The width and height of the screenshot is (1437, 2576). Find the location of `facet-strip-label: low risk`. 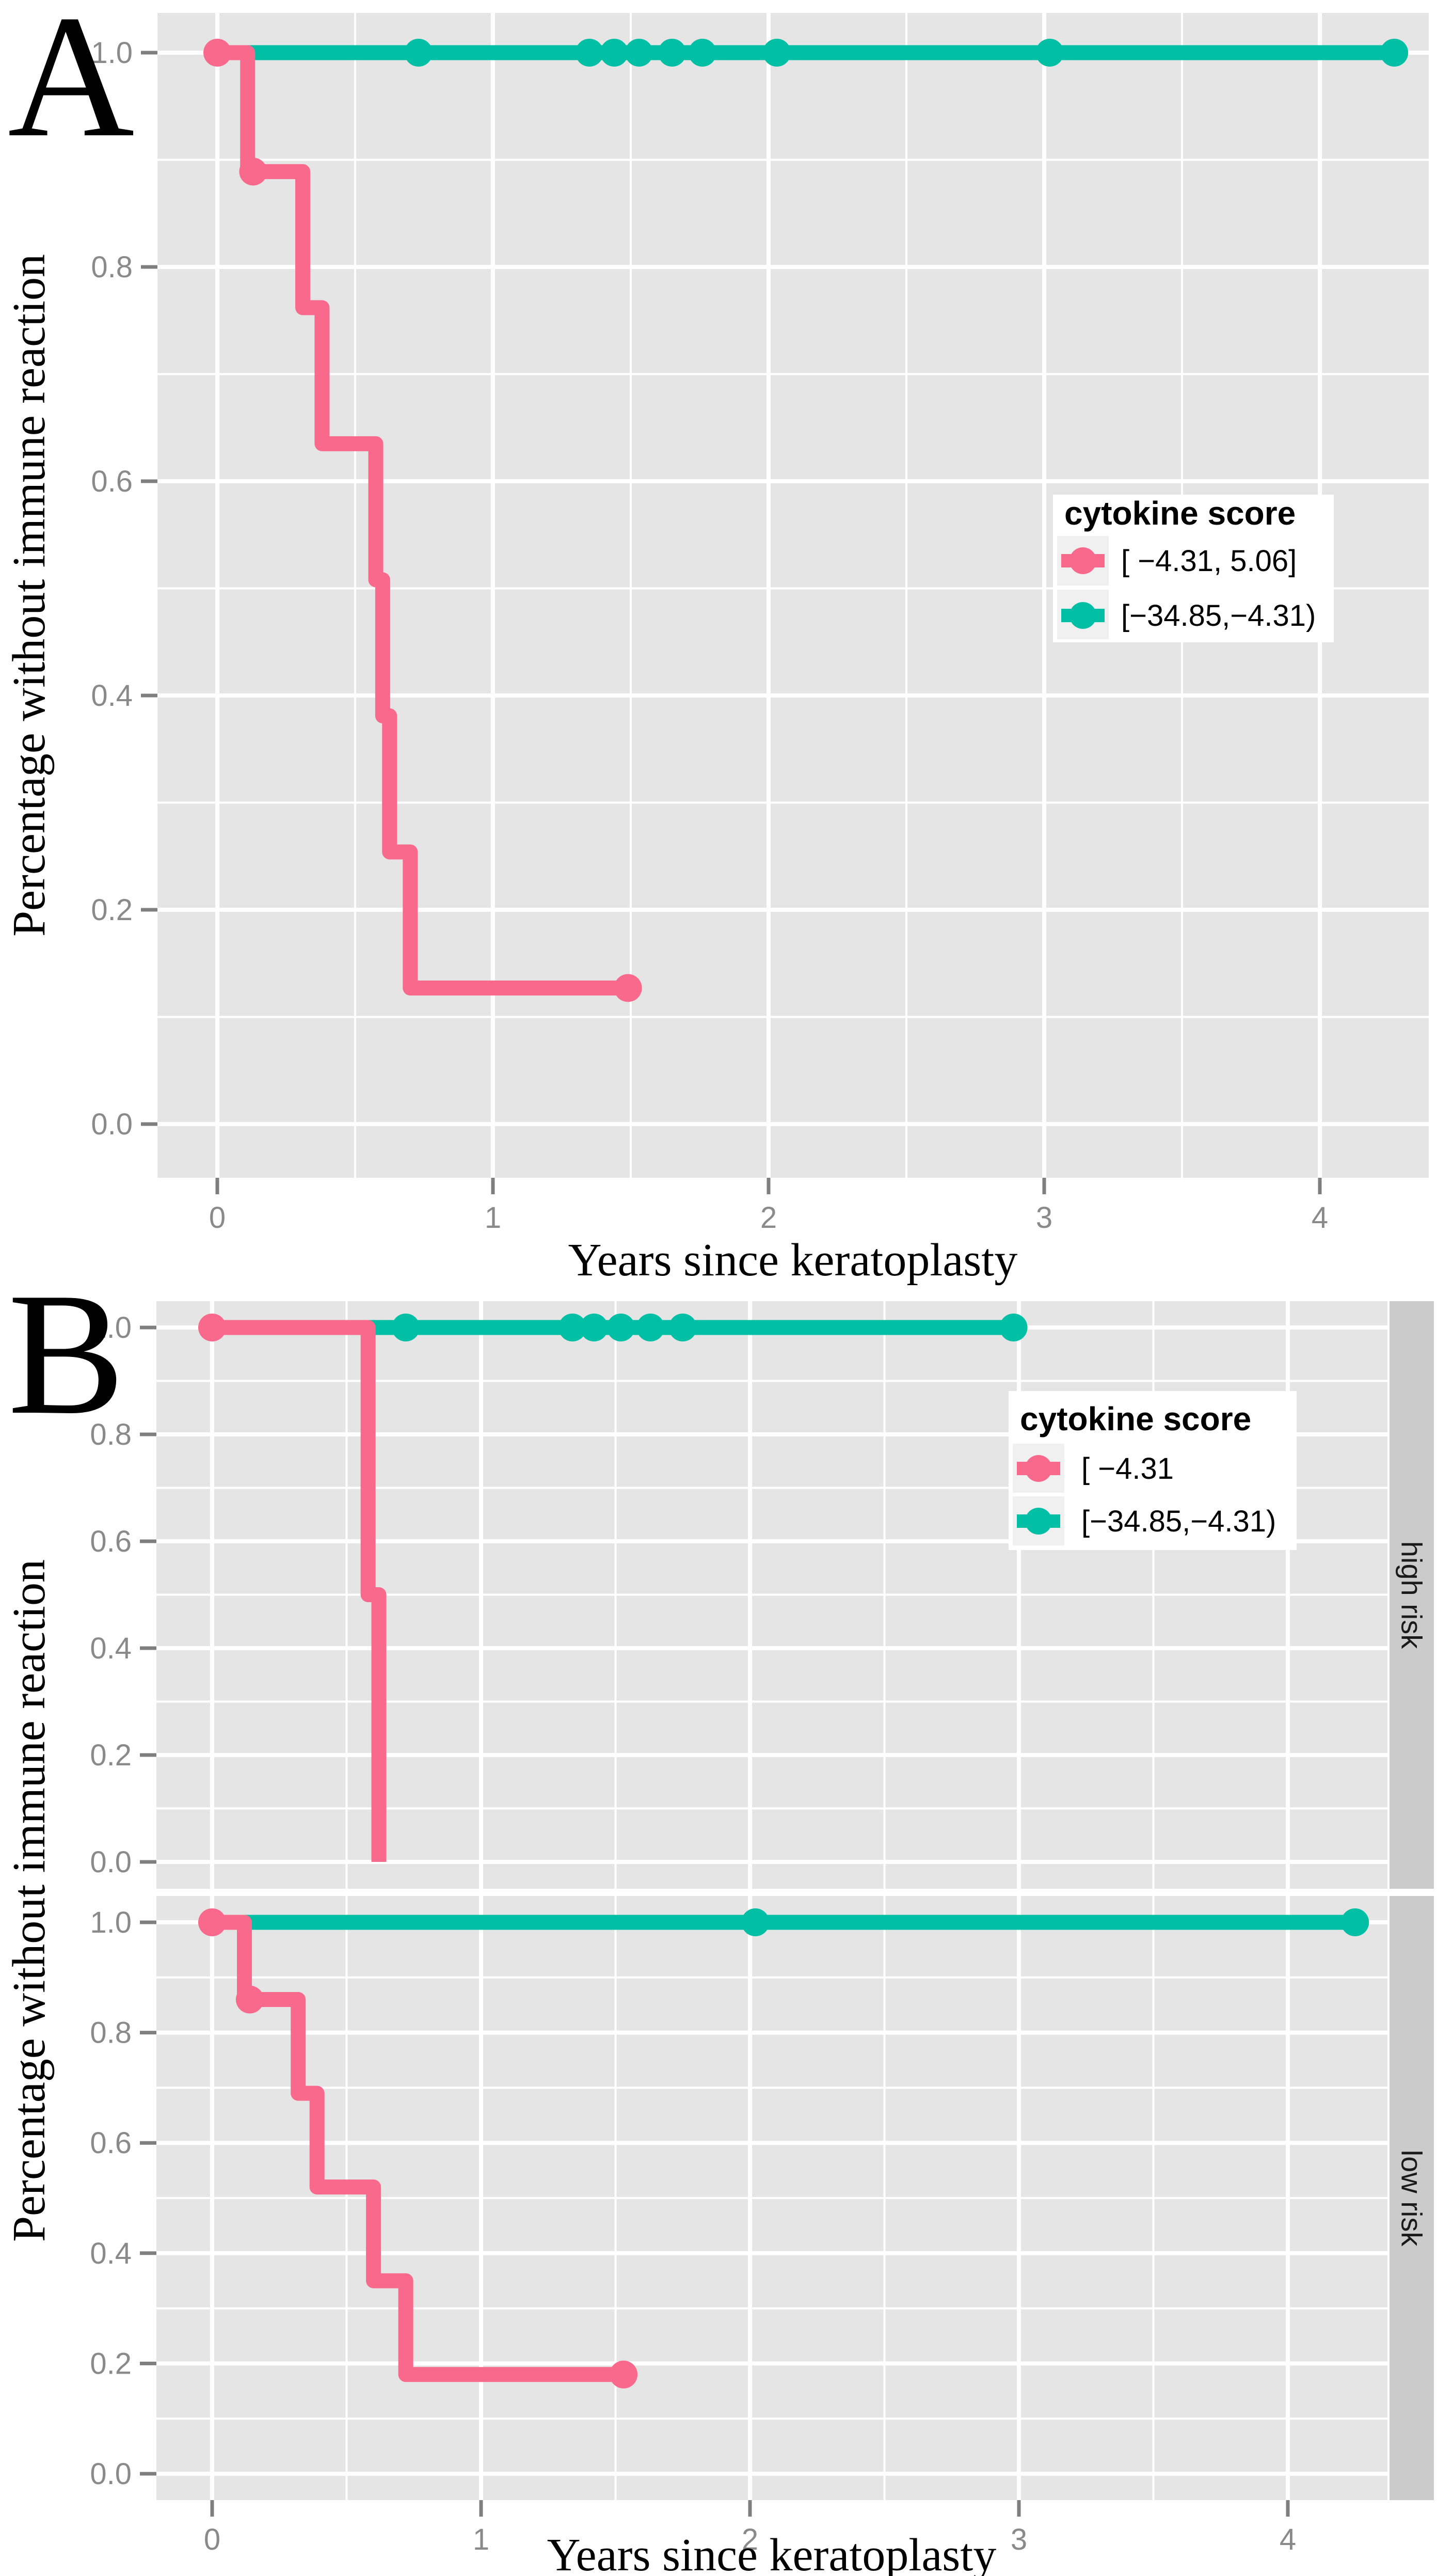

facet-strip-label: low risk is located at coordinates (1412, 2199).